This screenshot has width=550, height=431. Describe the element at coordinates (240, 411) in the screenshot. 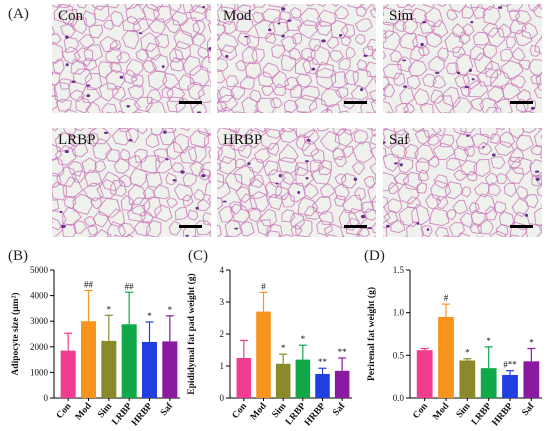

I see `x-tick-label: Con` at that location.